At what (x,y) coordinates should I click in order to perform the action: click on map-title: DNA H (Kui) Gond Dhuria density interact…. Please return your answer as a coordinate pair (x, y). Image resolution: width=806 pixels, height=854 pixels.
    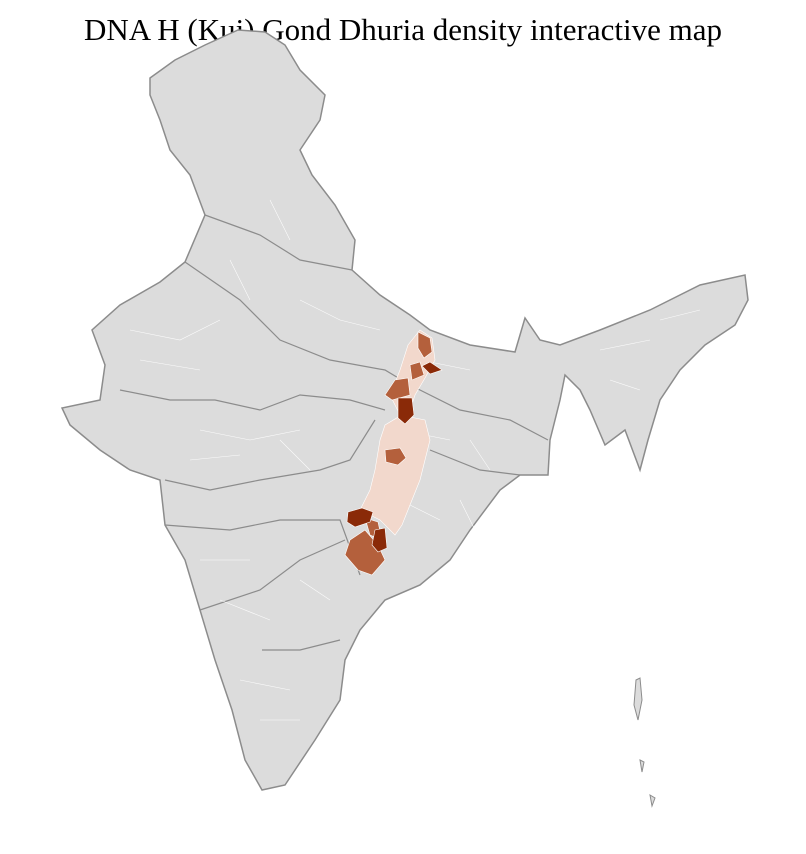
    Looking at the image, I should click on (403, 29).